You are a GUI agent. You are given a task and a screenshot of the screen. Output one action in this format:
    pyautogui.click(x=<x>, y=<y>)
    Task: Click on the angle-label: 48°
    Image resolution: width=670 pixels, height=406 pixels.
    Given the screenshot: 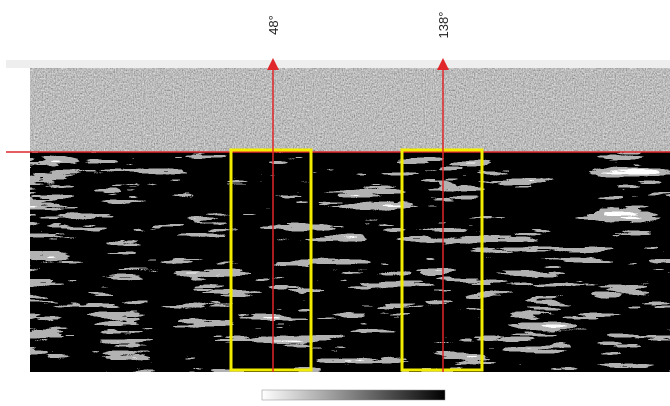 What is the action you would take?
    pyautogui.click(x=273, y=25)
    